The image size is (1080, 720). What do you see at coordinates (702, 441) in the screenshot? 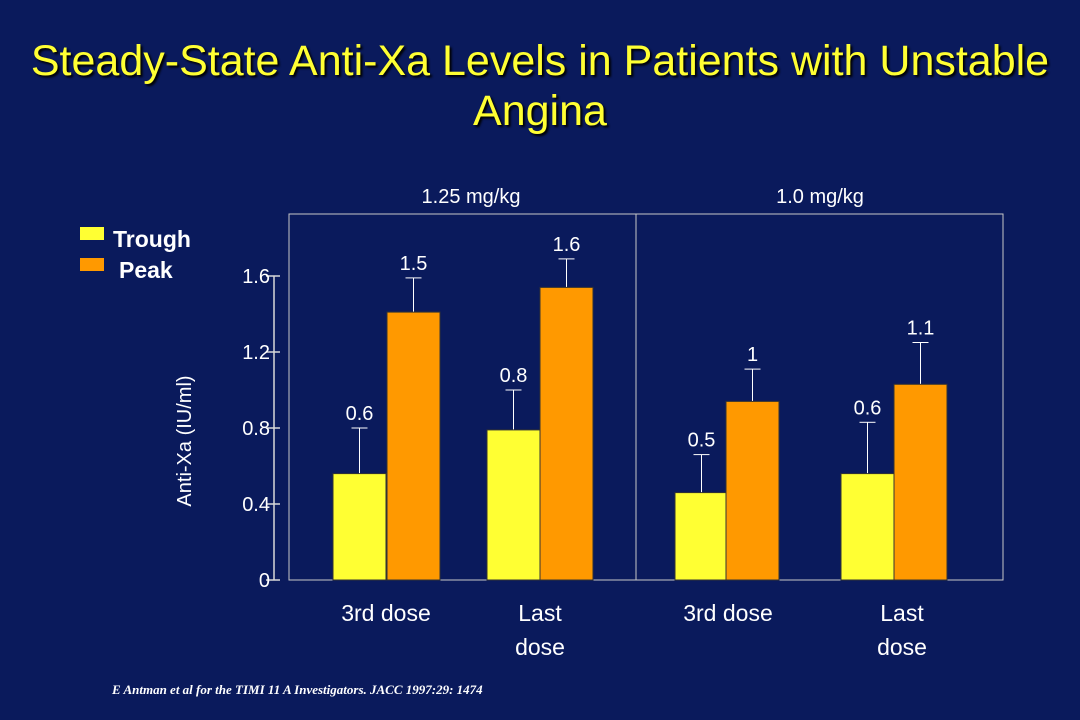
I see `data-label: 0.5` at bounding box center [702, 441].